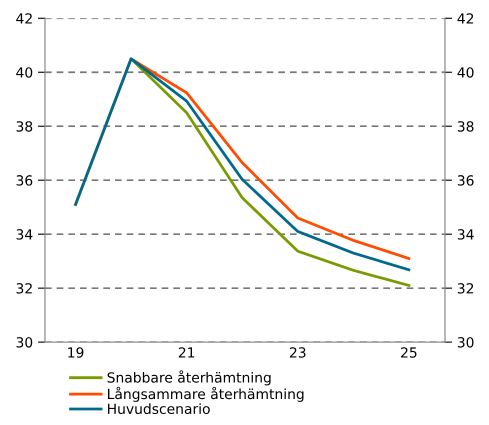  I want to click on x-tick-label: 25, so click(408, 352).